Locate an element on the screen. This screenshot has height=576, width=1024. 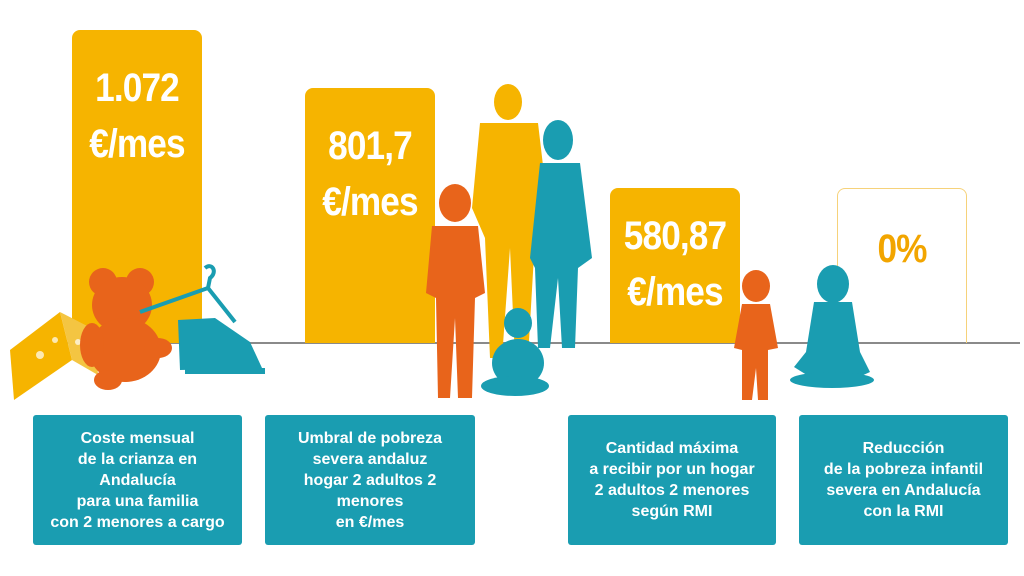
family-silhouette-icon is located at coordinates (509, 241).